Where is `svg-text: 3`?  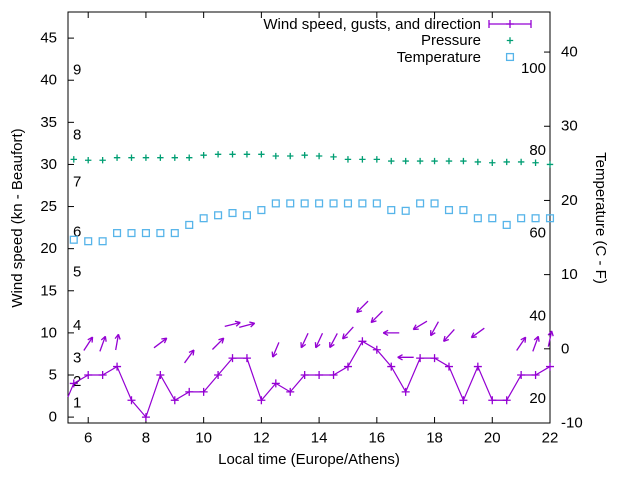 svg-text: 3 is located at coordinates (77, 358).